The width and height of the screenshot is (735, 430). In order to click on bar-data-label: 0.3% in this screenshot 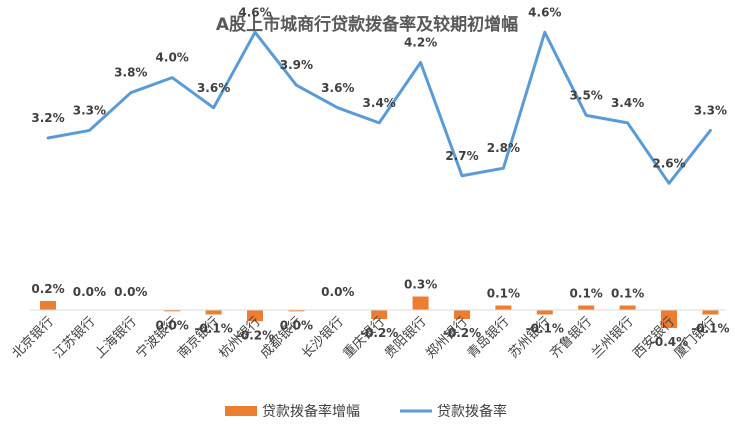, I will do `click(420, 285)`.